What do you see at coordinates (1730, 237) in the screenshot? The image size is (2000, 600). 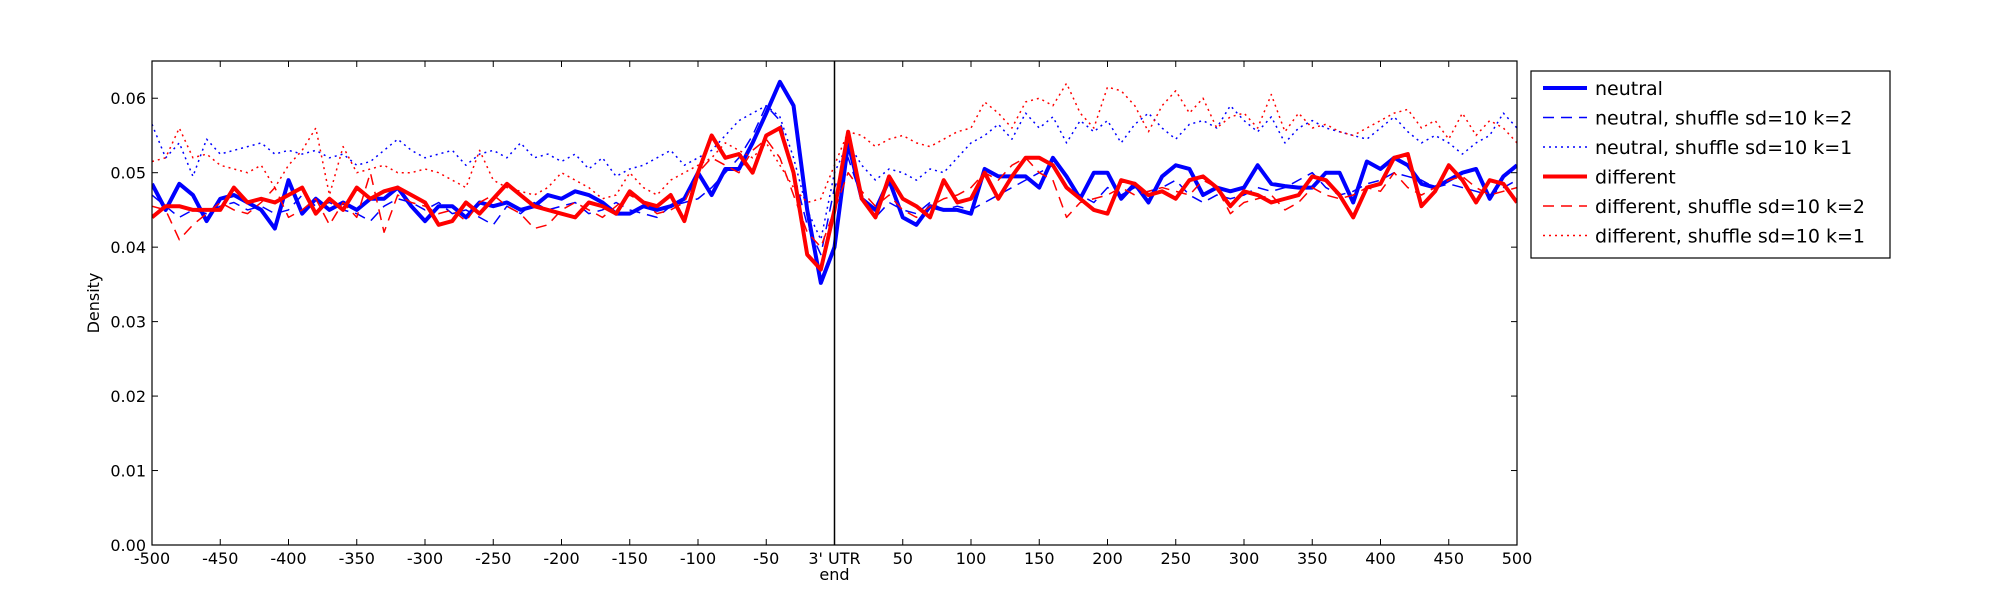 I see `legend-label-6: different, shuffle sd=10 k=1` at bounding box center [1730, 237].